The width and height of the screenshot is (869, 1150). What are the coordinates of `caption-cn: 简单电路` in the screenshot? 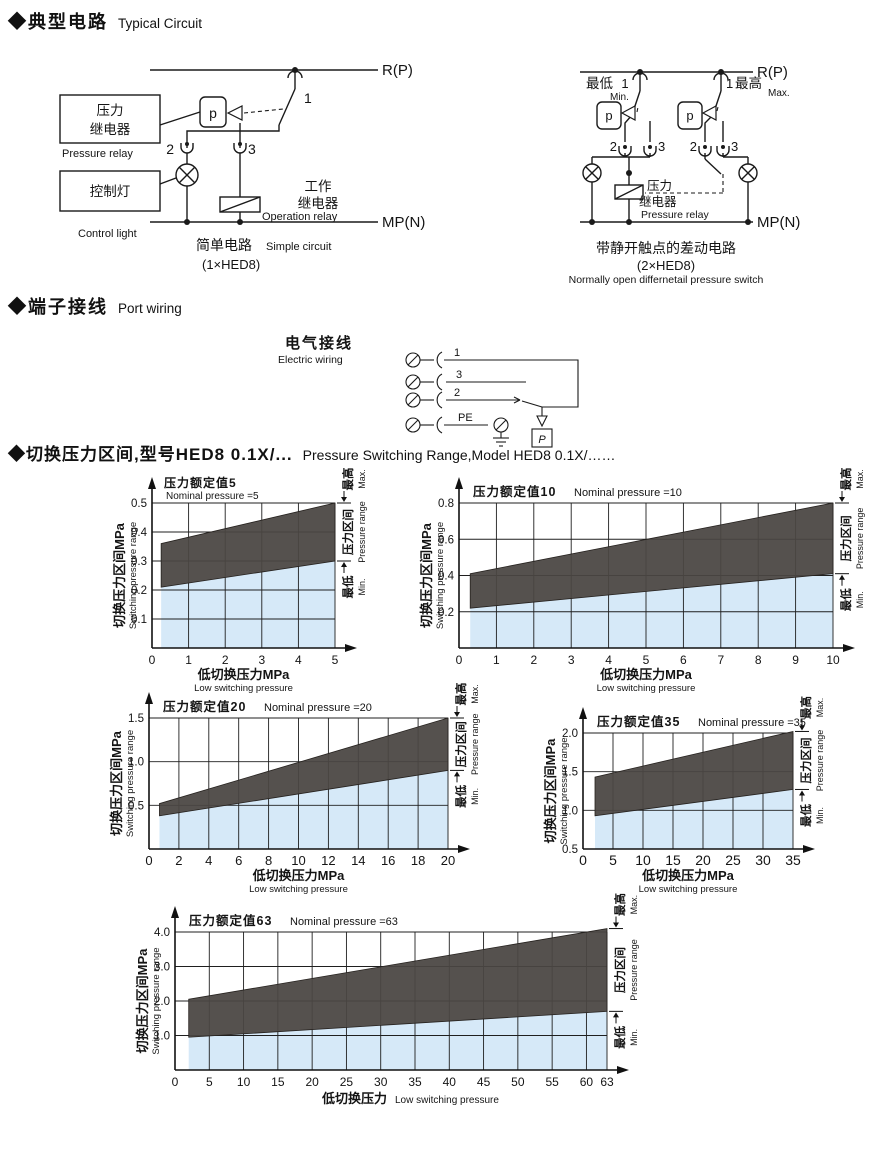 It's located at (224, 245).